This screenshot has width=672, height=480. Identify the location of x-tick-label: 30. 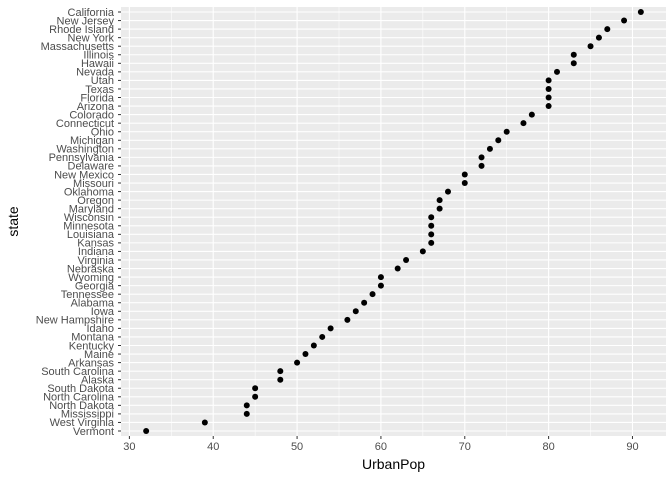
(129, 447).